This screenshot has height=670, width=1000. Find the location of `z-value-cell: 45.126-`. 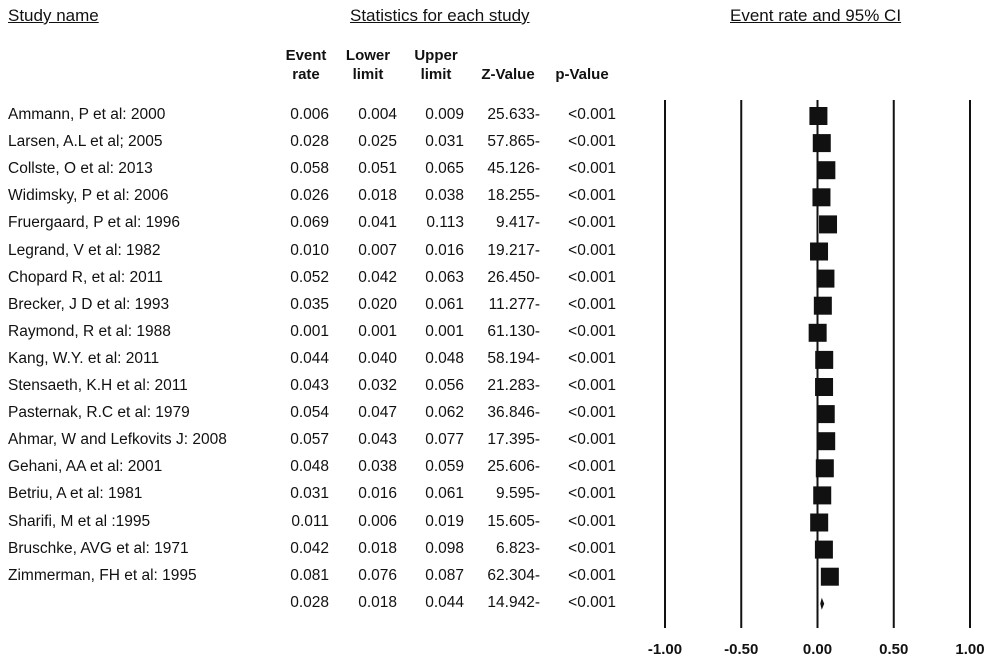

z-value-cell: 45.126- is located at coordinates (513, 169).